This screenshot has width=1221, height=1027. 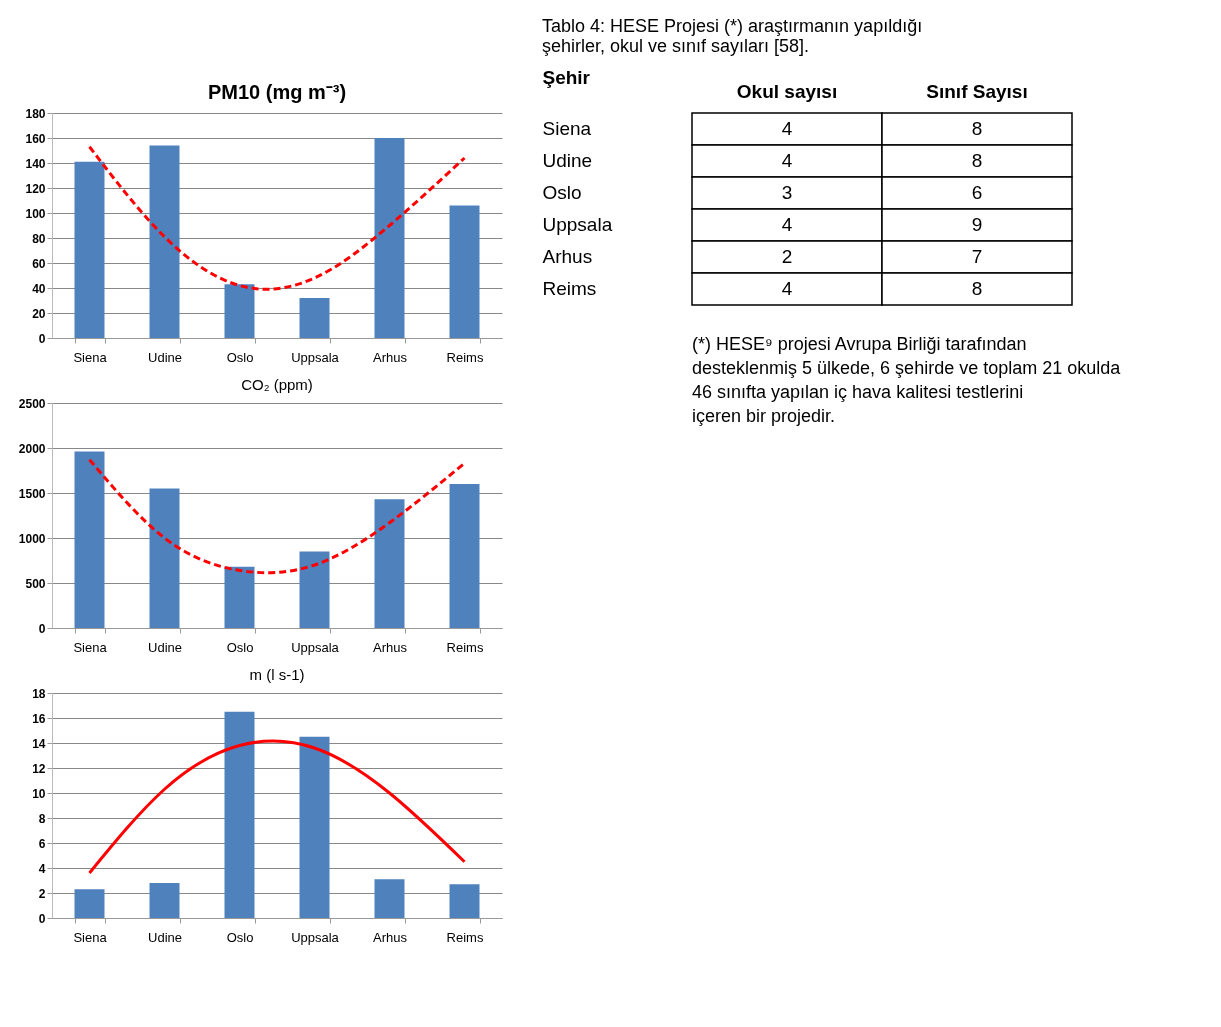 I want to click on y-tick-label: 500, so click(x=35, y=583).